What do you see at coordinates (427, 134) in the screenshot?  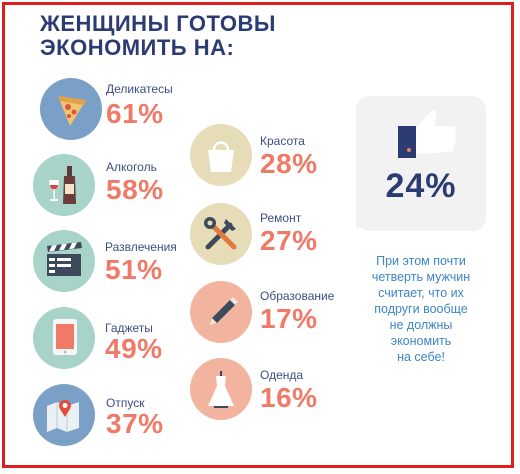 I see `thumbs-up-icon` at bounding box center [427, 134].